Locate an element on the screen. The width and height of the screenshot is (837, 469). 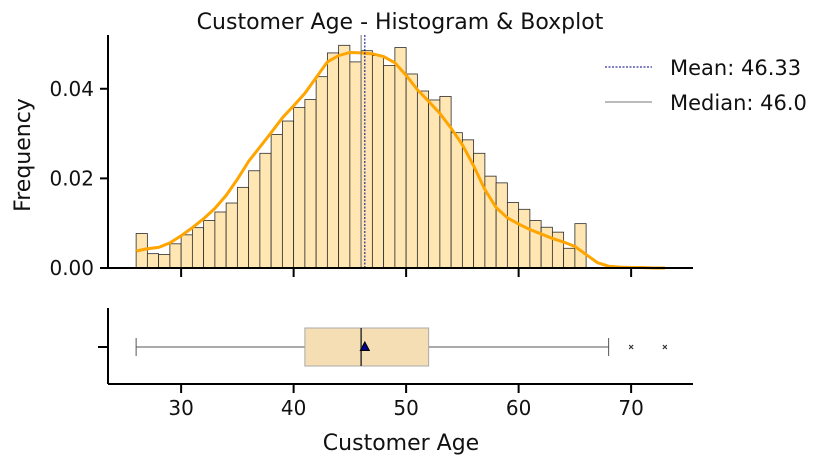
box-outliers is located at coordinates (648, 347).